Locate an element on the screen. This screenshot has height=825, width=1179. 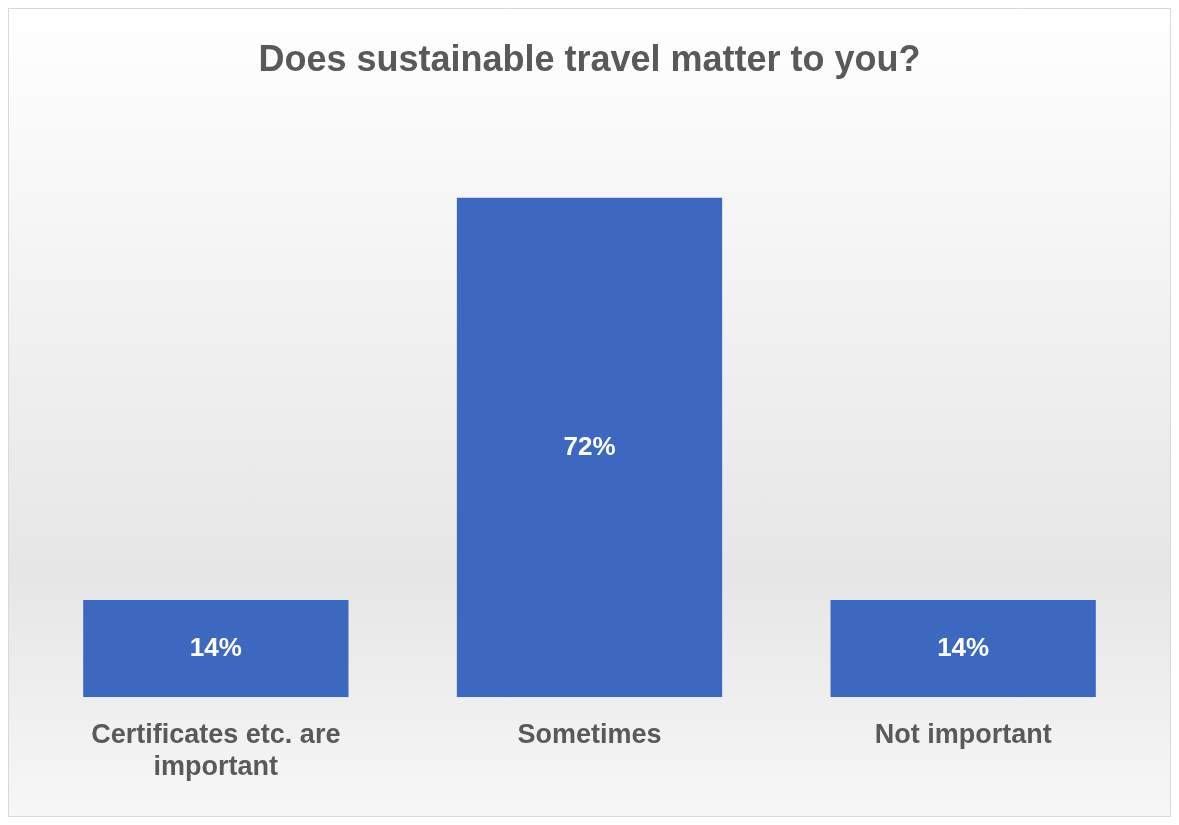
data-label: 72% is located at coordinates (589, 445).